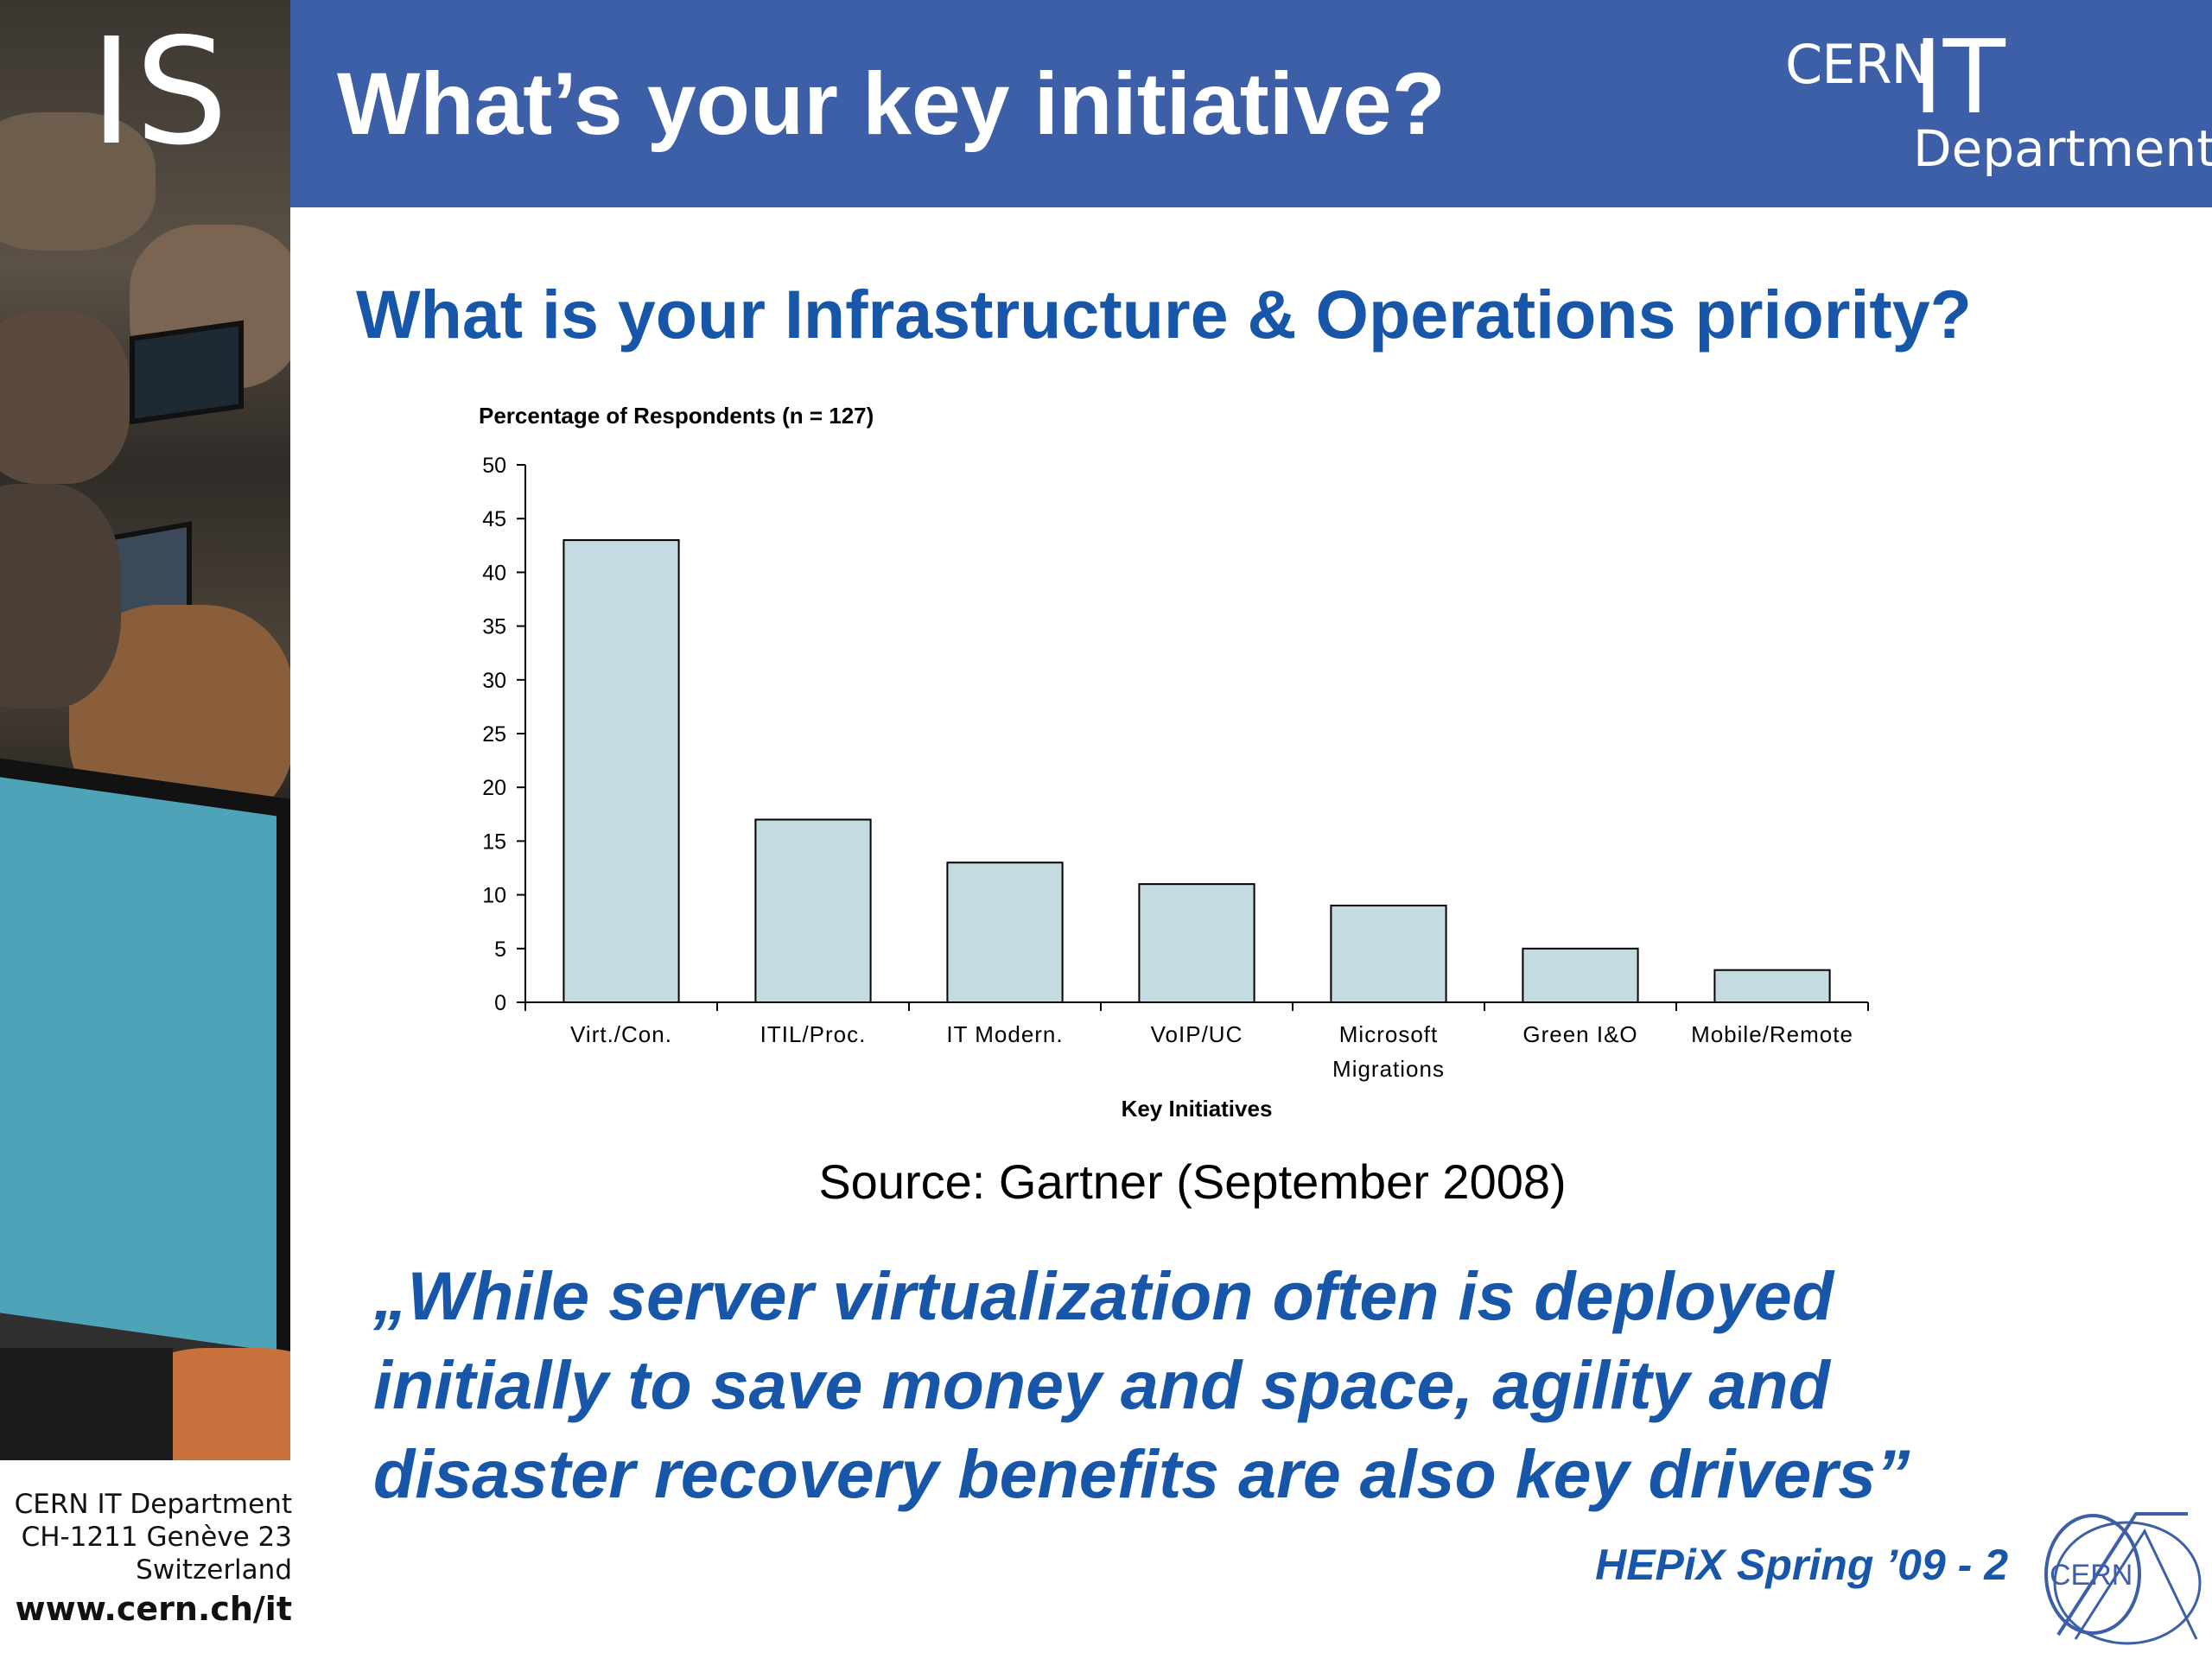 This screenshot has height=1659, width=2212. I want to click on y-tick-label: 20, so click(494, 788).